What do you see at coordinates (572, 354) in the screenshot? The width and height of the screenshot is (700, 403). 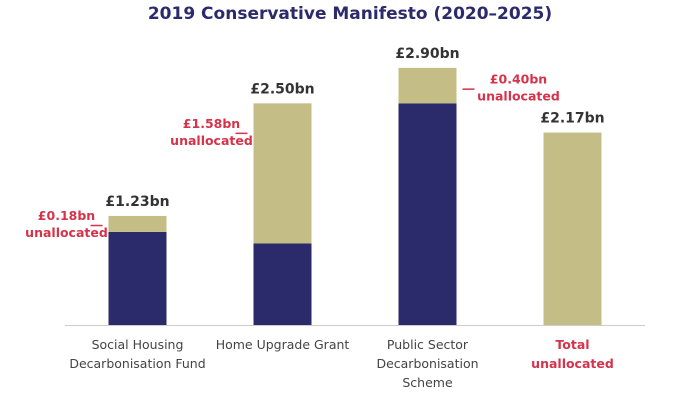 I see `x-tick-label: Total unallocated` at bounding box center [572, 354].